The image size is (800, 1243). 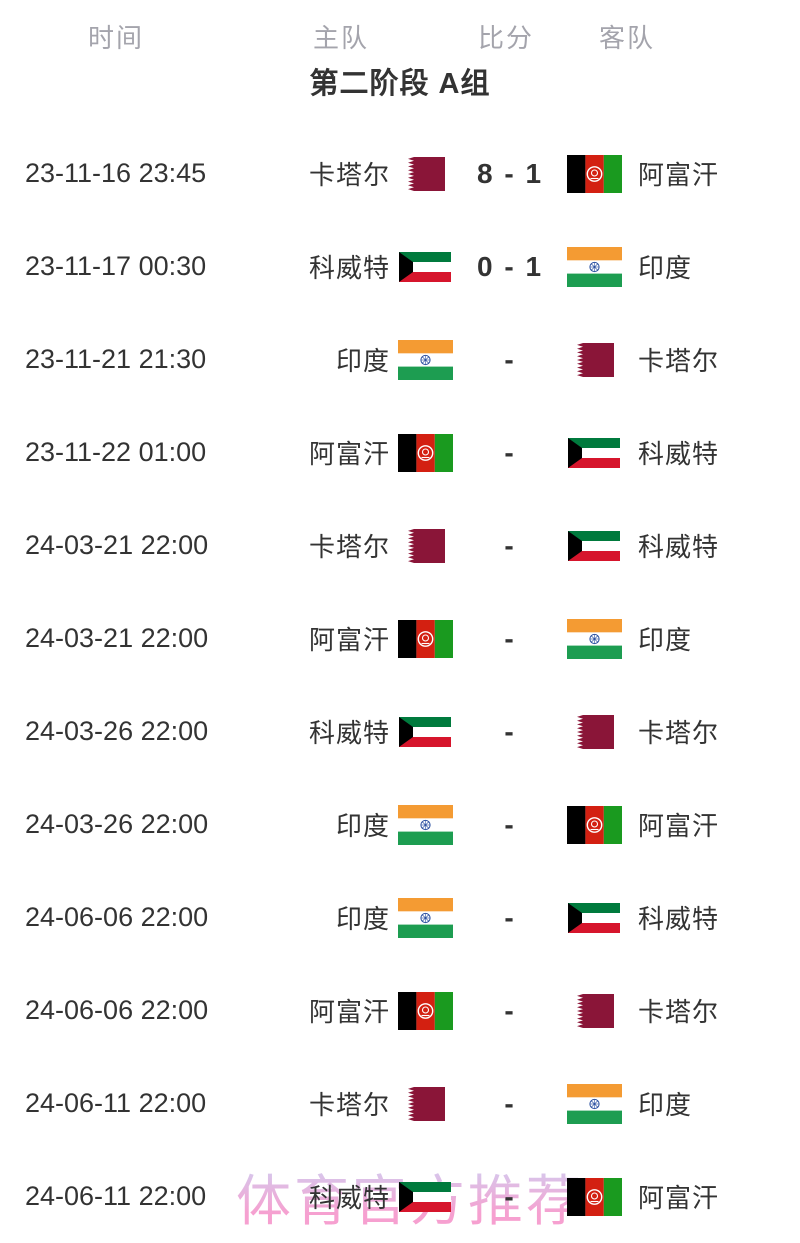 I want to click on column-header-away: 客队, so click(x=626, y=37).